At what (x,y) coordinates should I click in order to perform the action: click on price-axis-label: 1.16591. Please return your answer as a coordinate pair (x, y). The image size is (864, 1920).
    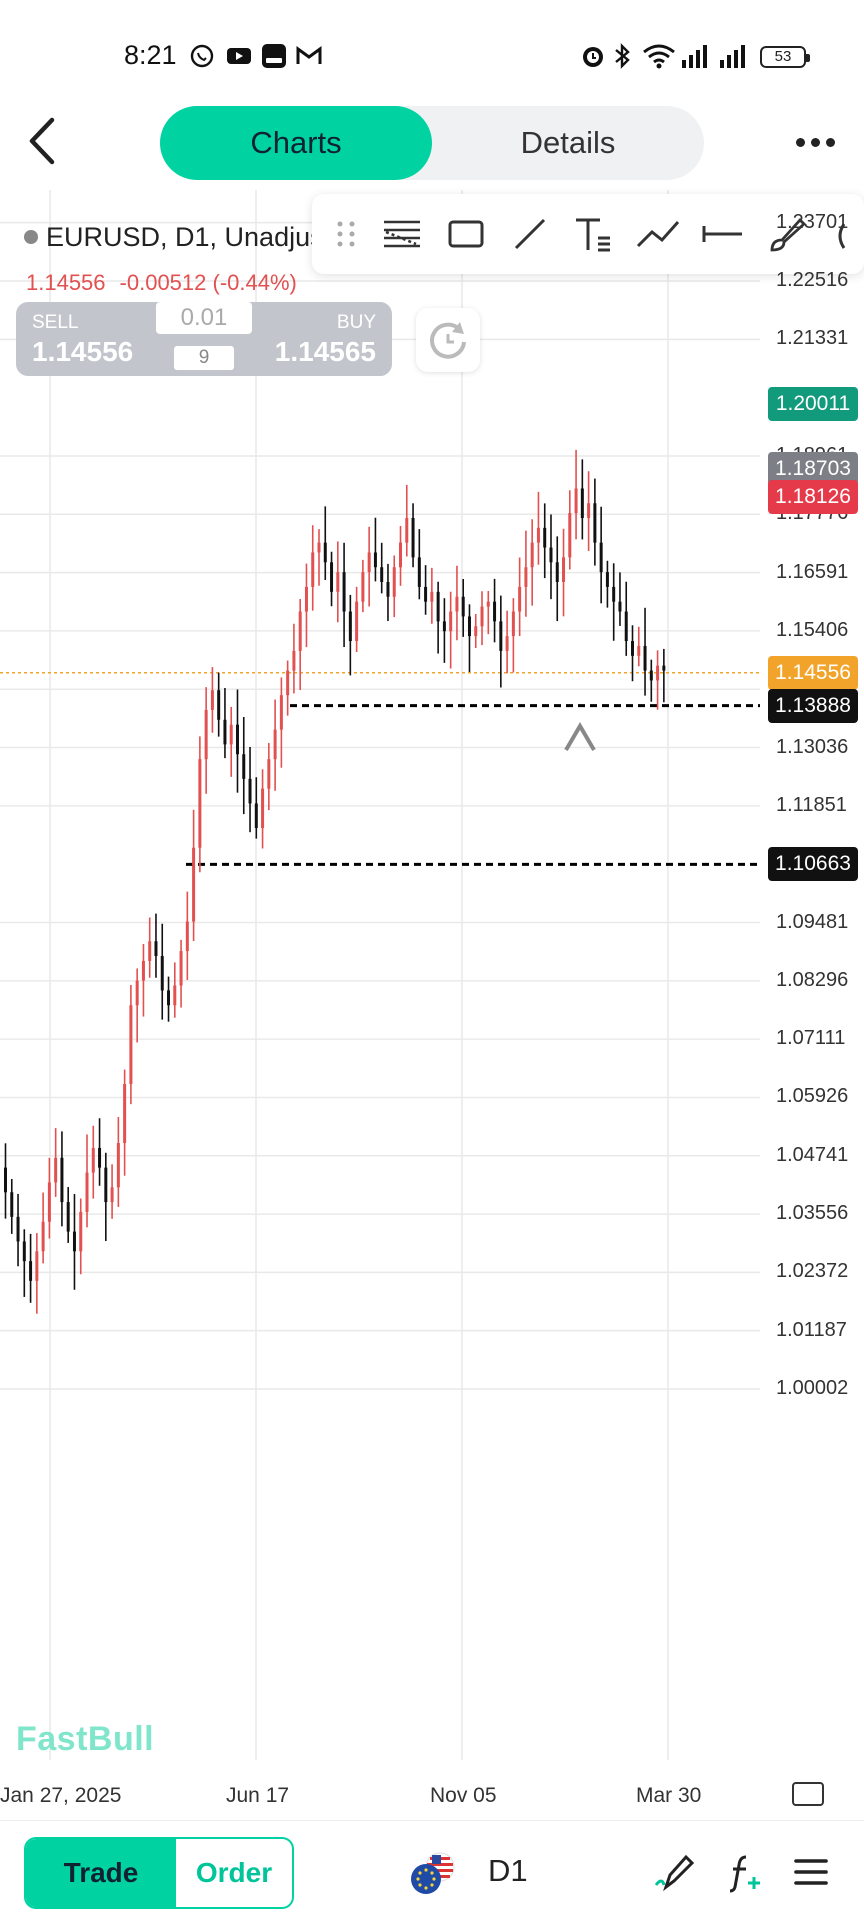
    Looking at the image, I should click on (812, 571).